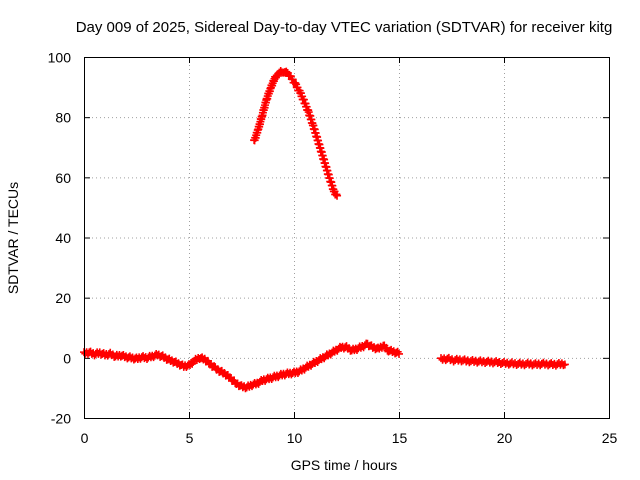  Describe the element at coordinates (60, 58) in the screenshot. I see `y-tick-label: 100` at that location.